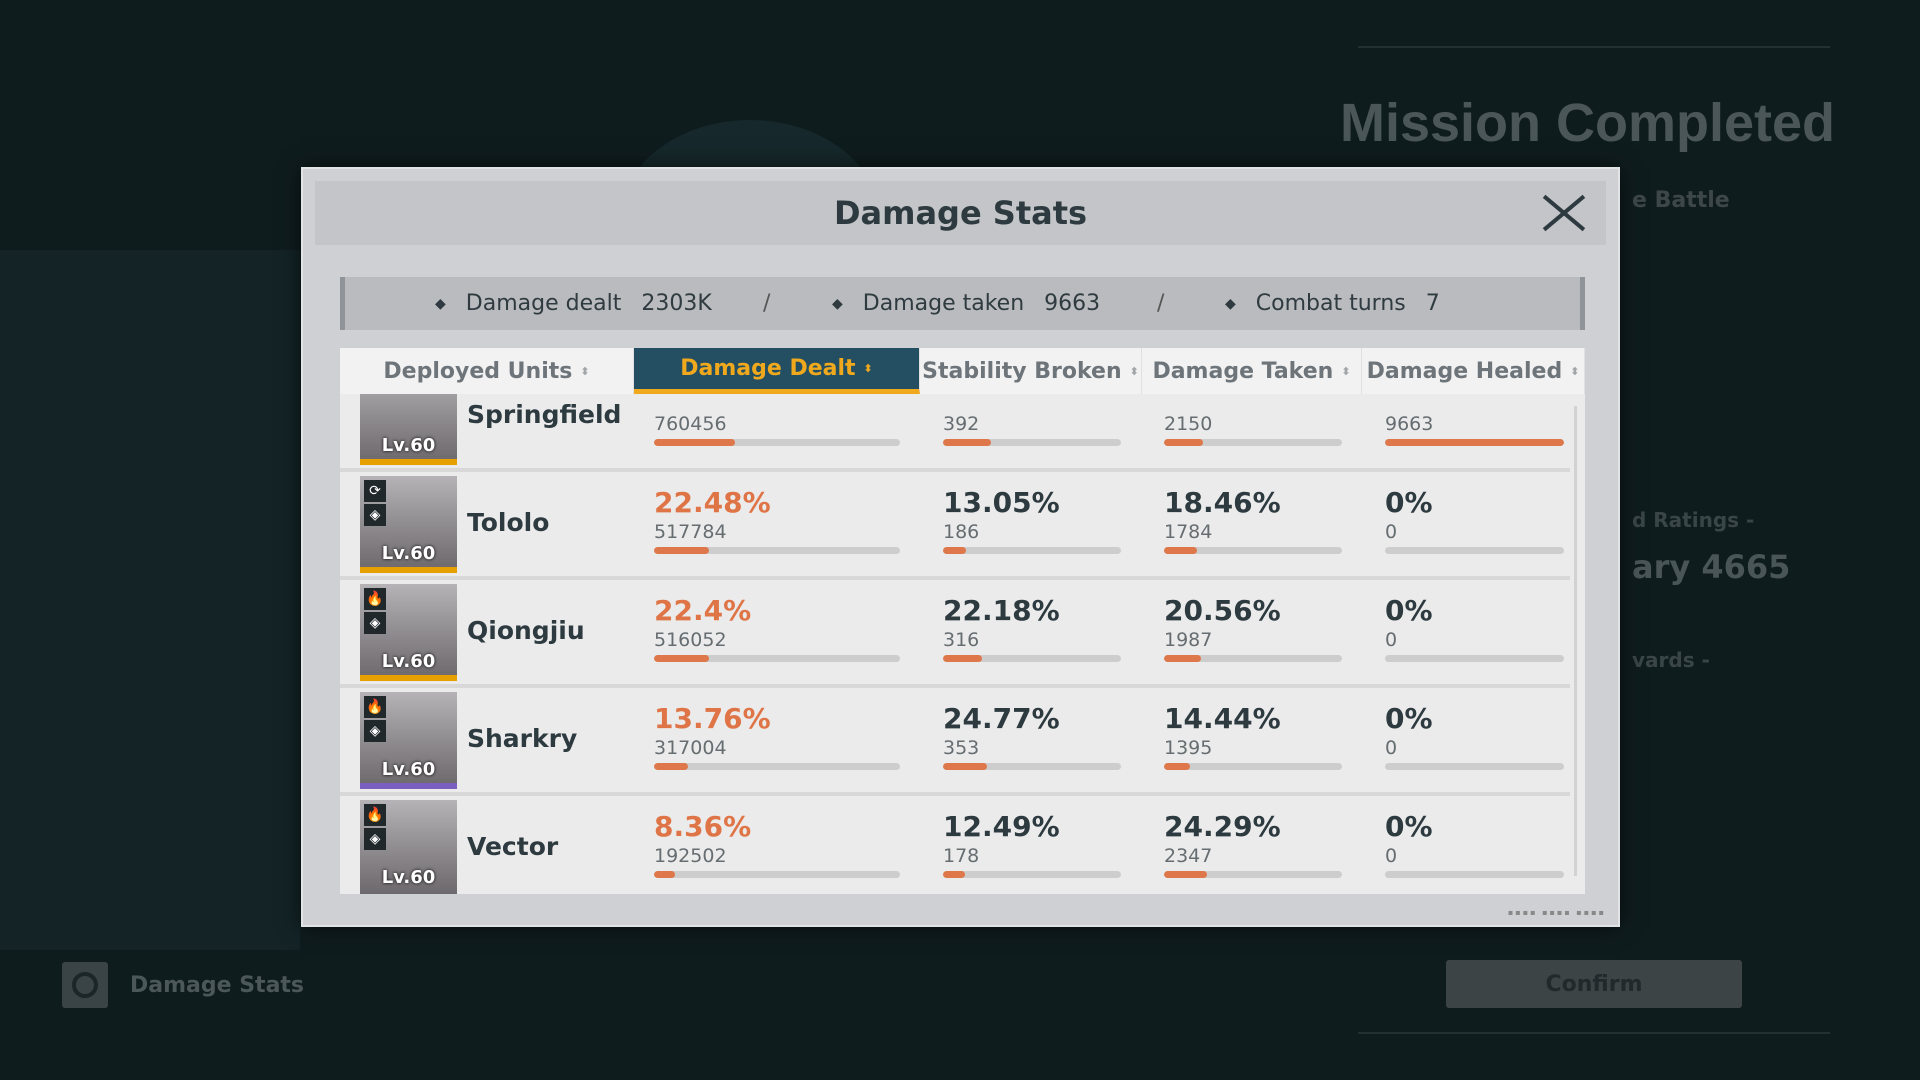 Image resolution: width=1920 pixels, height=1080 pixels. I want to click on tab-damage-dealt: Damage Dealt ⬍, so click(777, 371).